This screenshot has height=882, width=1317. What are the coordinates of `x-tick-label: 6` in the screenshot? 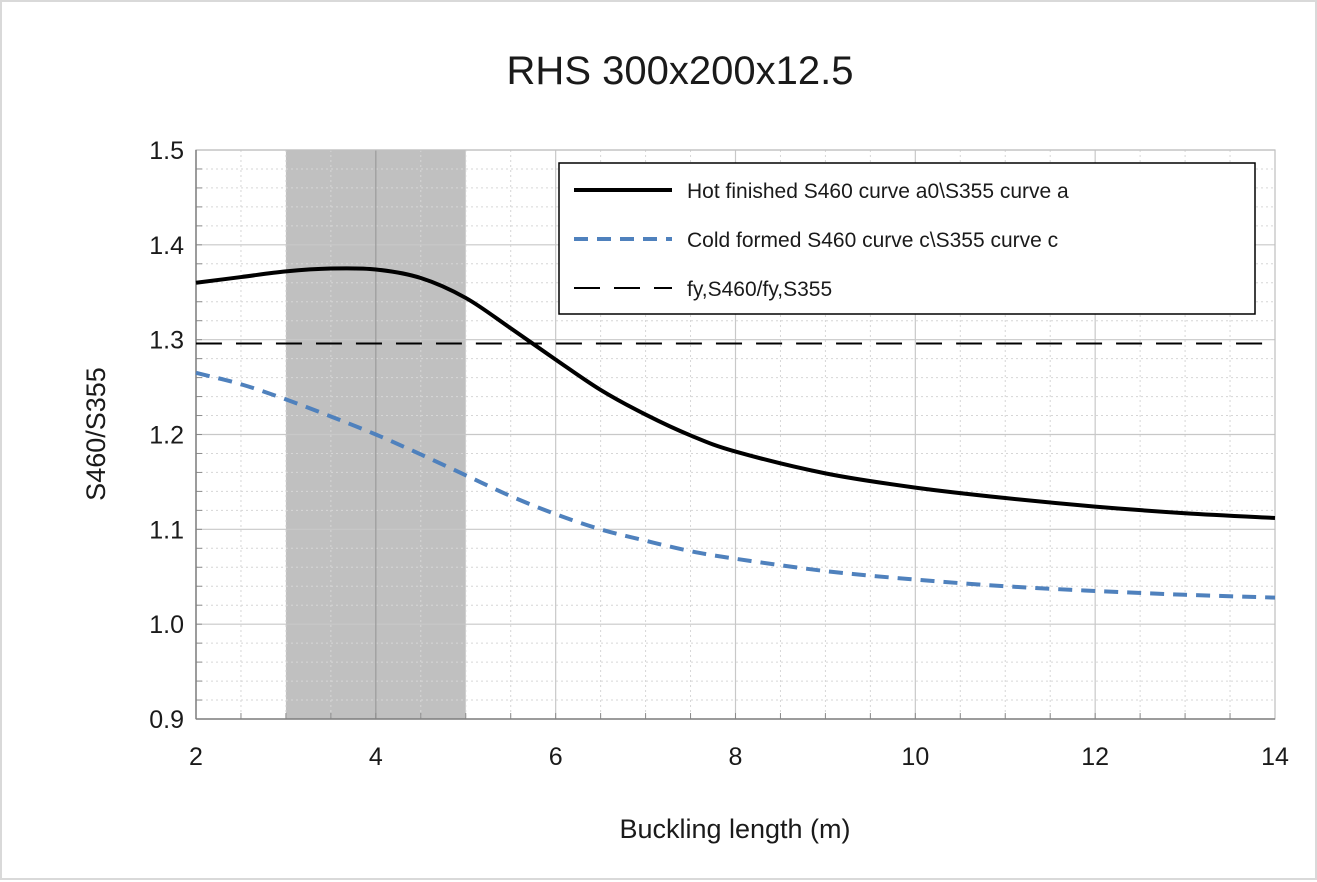 It's located at (556, 757).